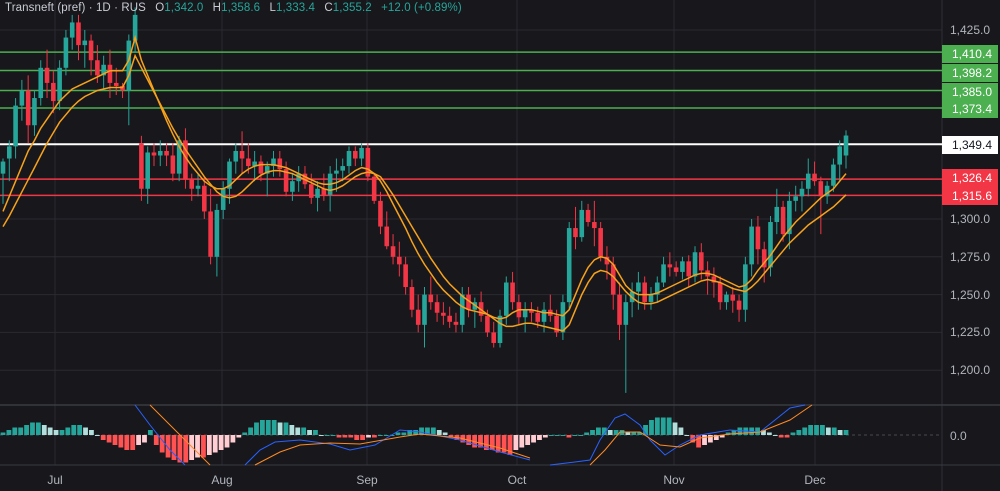 The width and height of the screenshot is (1000, 491). What do you see at coordinates (328, 8) in the screenshot?
I see `close-key: C` at bounding box center [328, 8].